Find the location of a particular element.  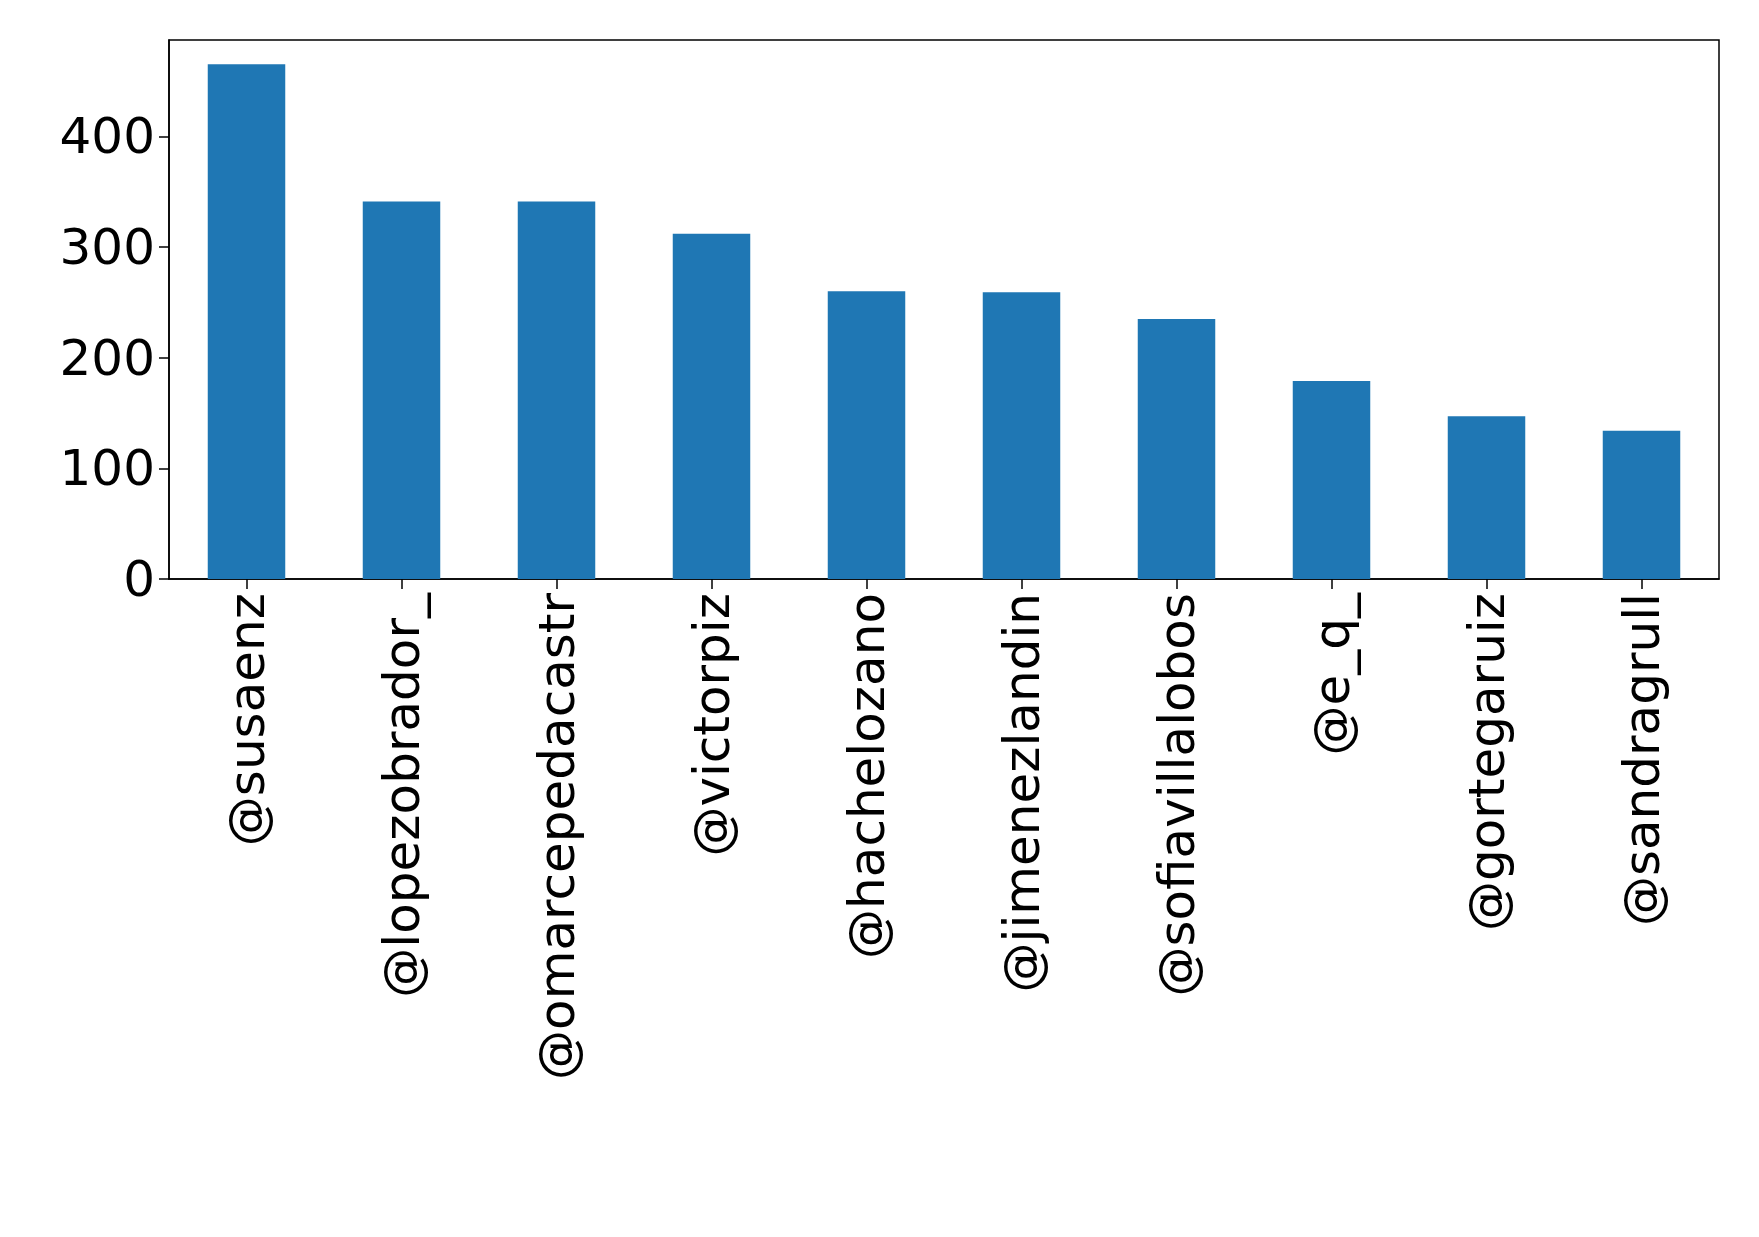

x-tick-label: @sandragrull is located at coordinates (1641, 760).